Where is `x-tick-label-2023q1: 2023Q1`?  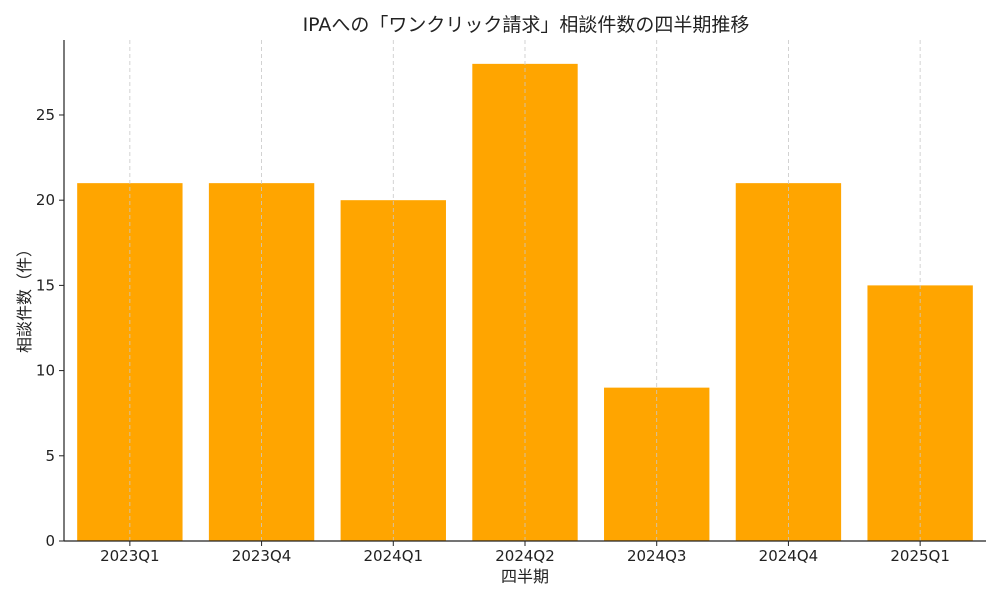
x-tick-label-2023q1: 2023Q1 is located at coordinates (130, 556).